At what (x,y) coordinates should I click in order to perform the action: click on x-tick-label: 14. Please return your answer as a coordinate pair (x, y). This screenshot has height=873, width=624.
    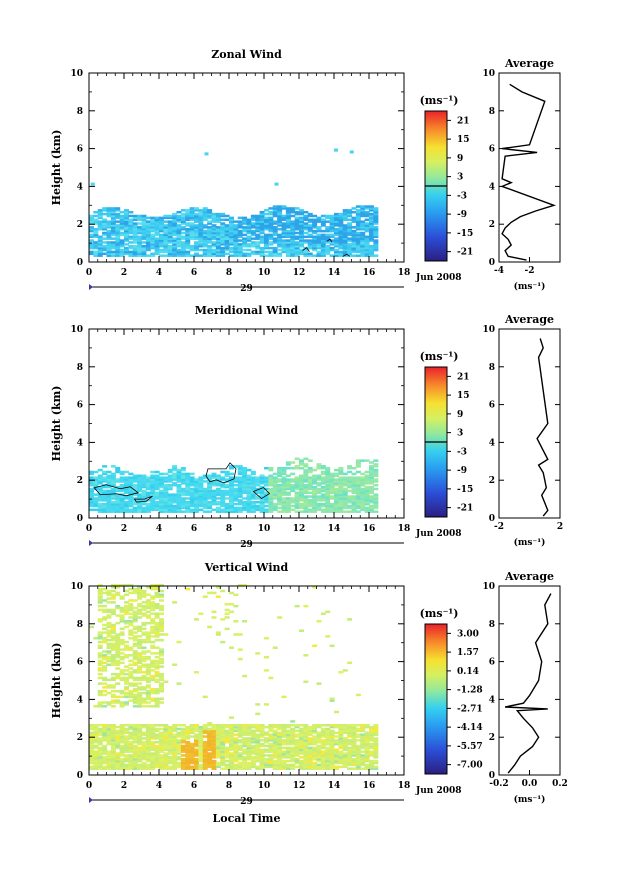
    Looking at the image, I should click on (334, 786).